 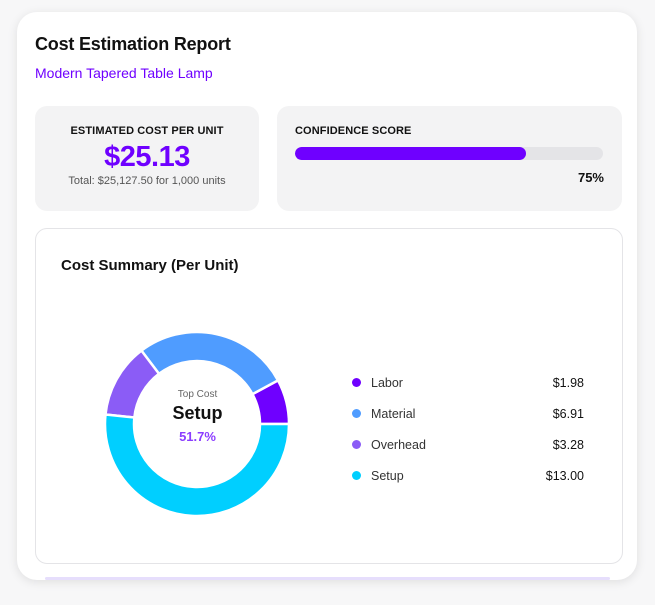 I want to click on top-cost-share: 51.7%, so click(x=197, y=436).